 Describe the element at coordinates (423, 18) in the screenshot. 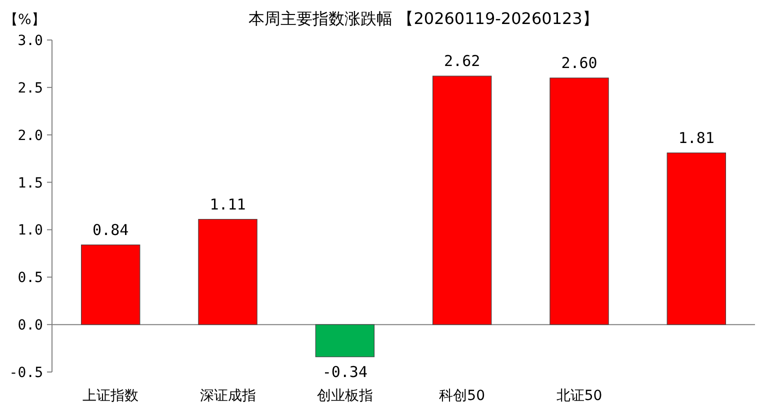

I see `title: 本周主要指数涨跌幅 【20260119-20260123】` at that location.